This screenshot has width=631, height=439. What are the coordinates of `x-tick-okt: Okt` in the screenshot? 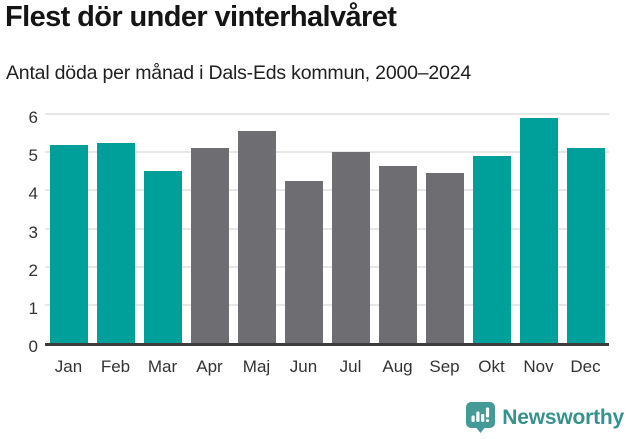 It's located at (491, 366).